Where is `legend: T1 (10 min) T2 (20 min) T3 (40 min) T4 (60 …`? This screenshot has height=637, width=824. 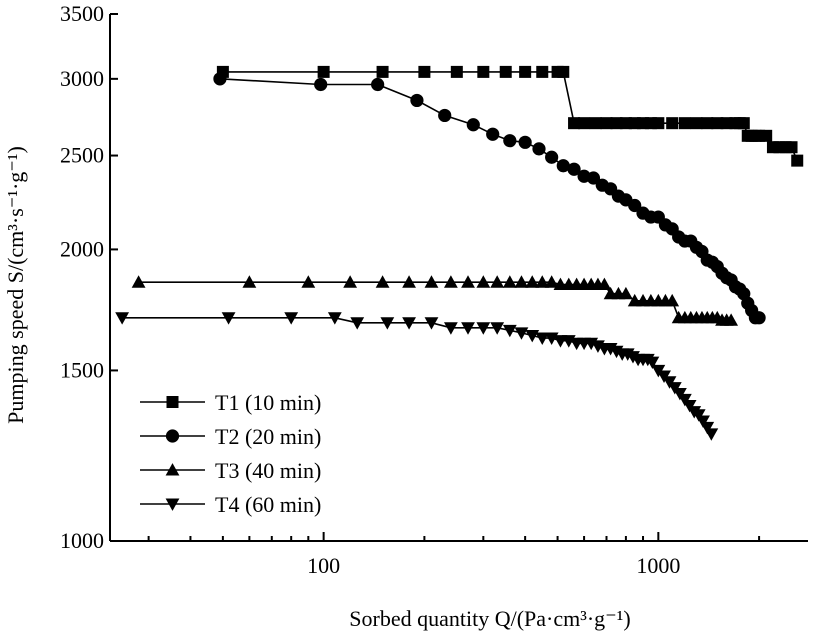 legend: T1 (10 min) T2 (20 min) T3 (40 min) T4 (60 … is located at coordinates (230, 453).